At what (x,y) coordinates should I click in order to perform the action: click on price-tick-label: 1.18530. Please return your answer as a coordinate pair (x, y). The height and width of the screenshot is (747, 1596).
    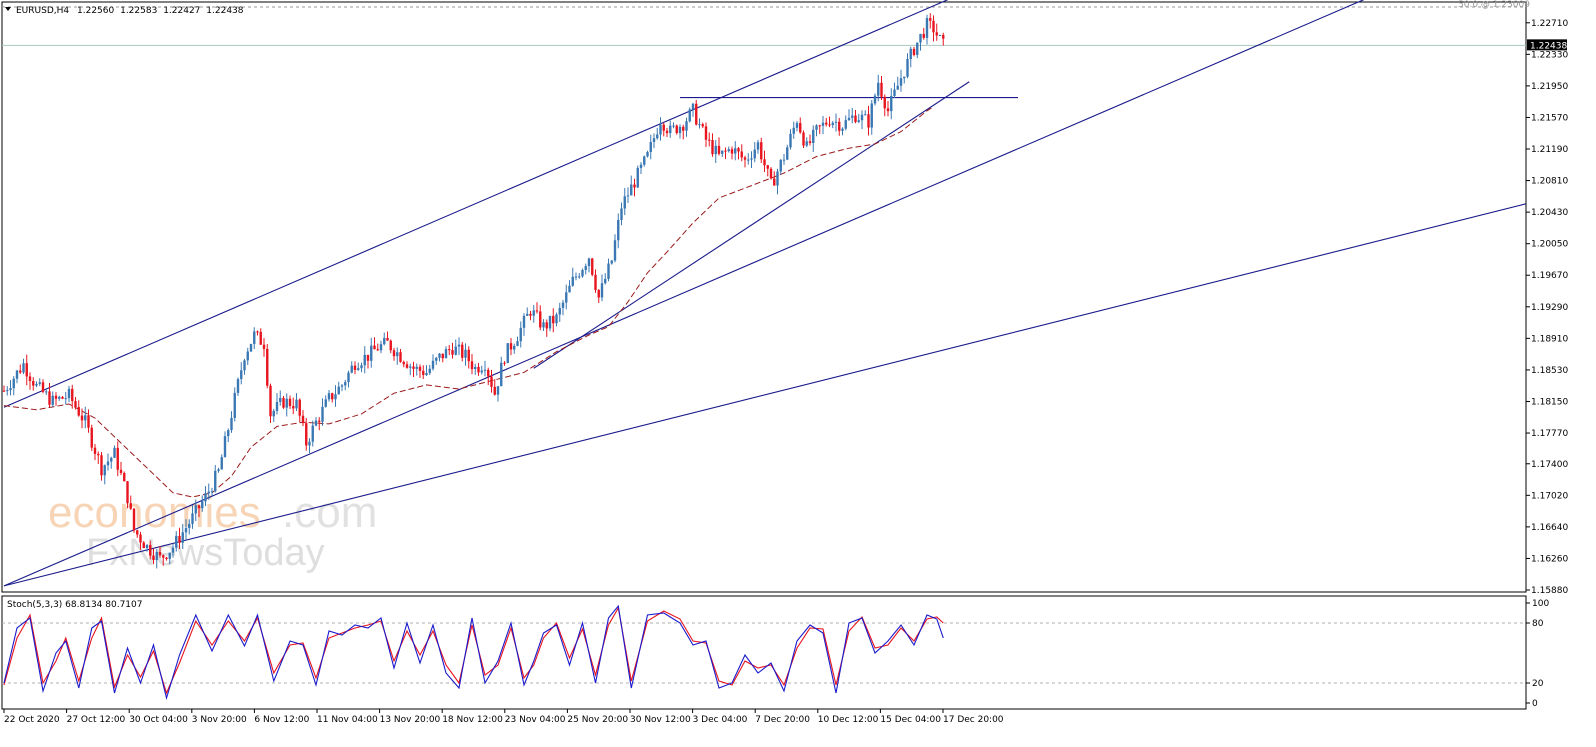
    Looking at the image, I should click on (1549, 371).